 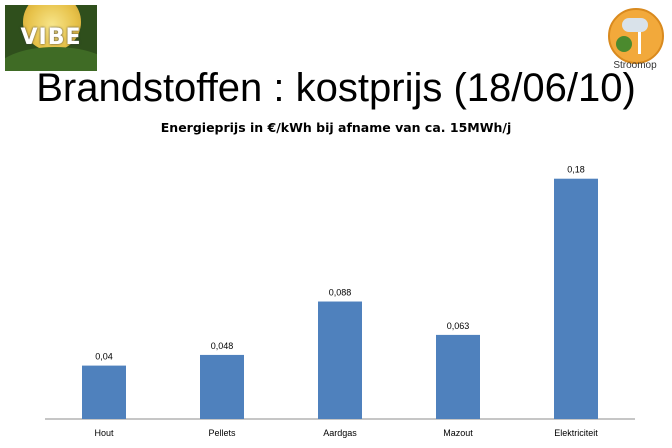 What do you see at coordinates (576, 433) in the screenshot?
I see `x-tick-label-elektriciteit: Elektriciteit` at bounding box center [576, 433].